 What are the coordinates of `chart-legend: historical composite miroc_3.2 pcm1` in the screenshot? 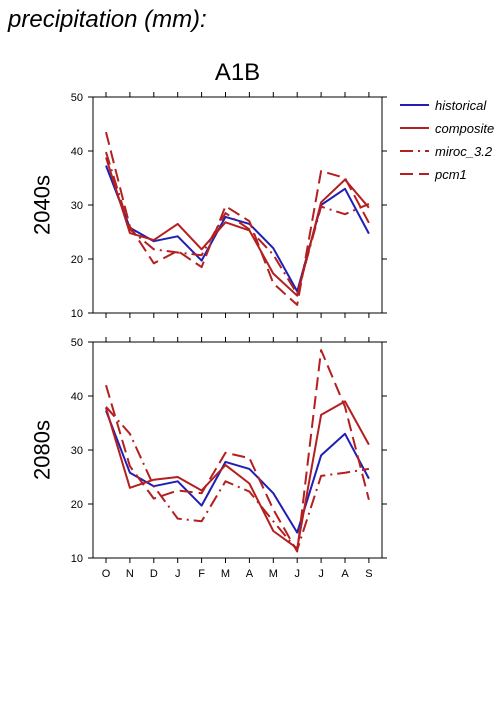 It's located at (447, 140).